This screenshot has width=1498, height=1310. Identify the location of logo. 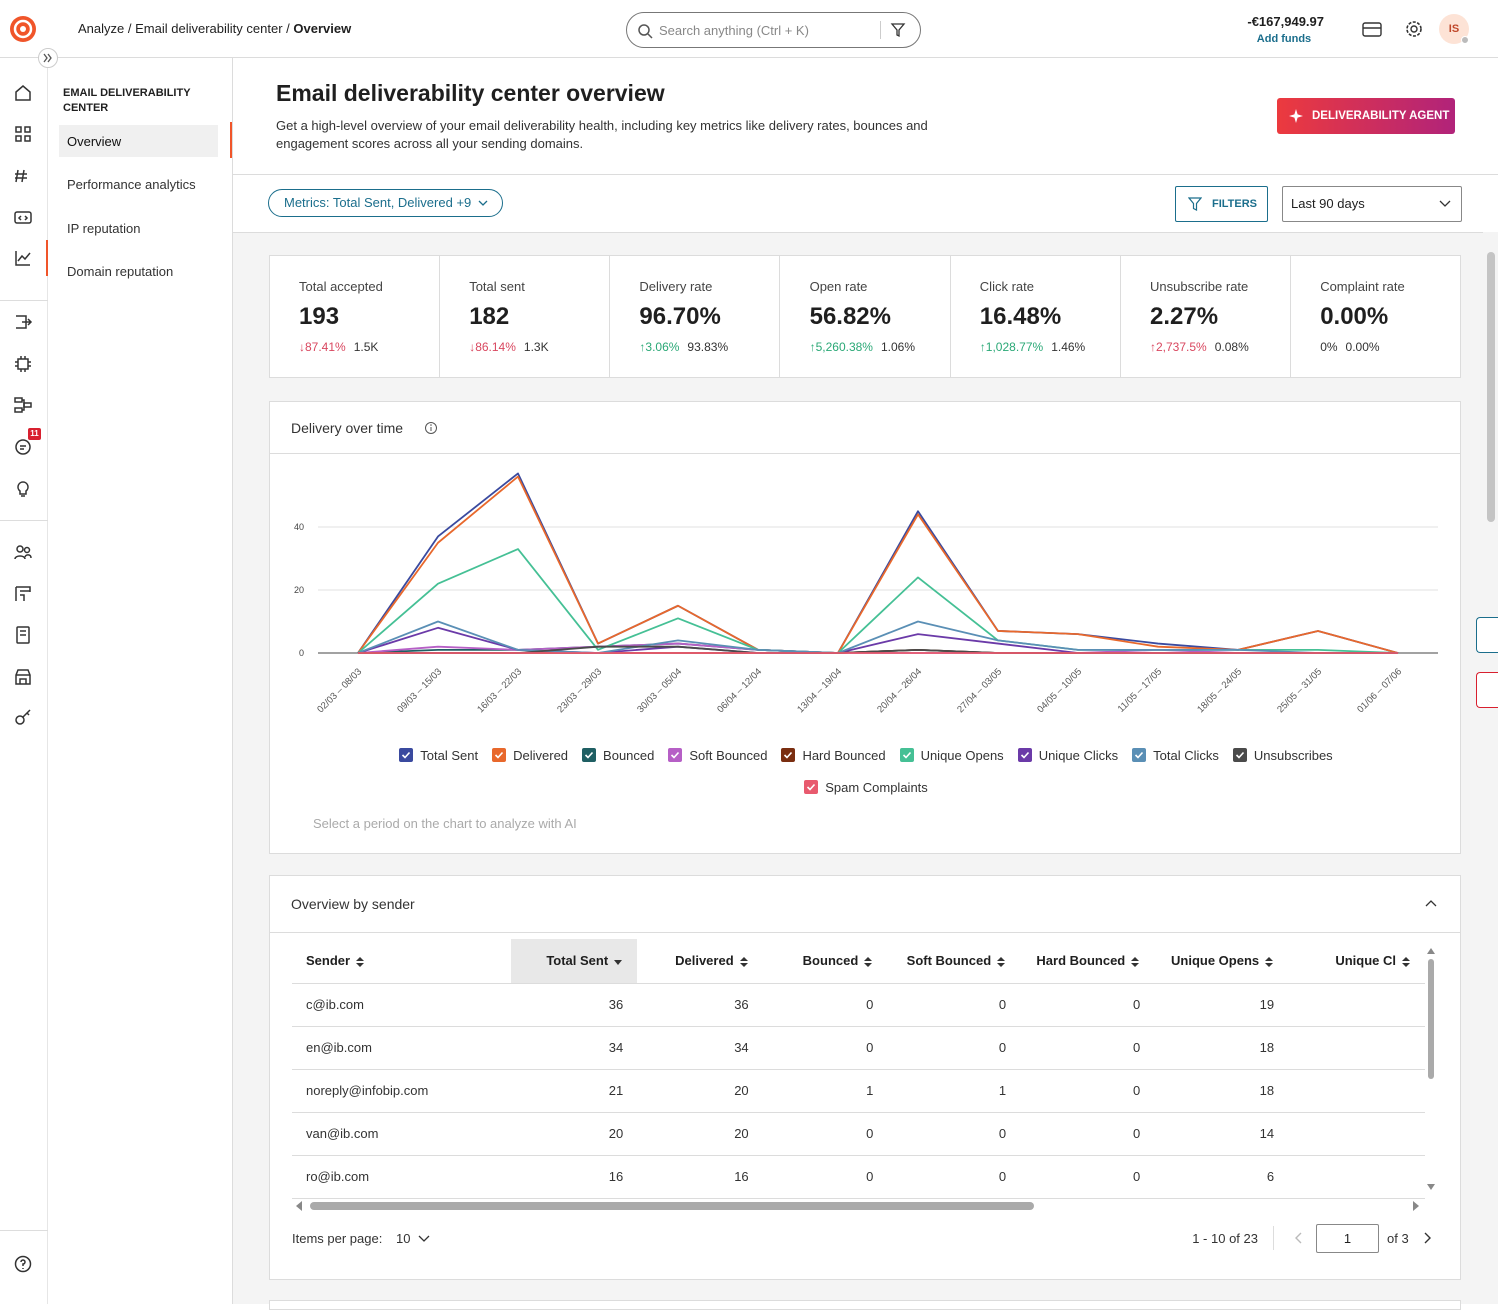
(23, 29).